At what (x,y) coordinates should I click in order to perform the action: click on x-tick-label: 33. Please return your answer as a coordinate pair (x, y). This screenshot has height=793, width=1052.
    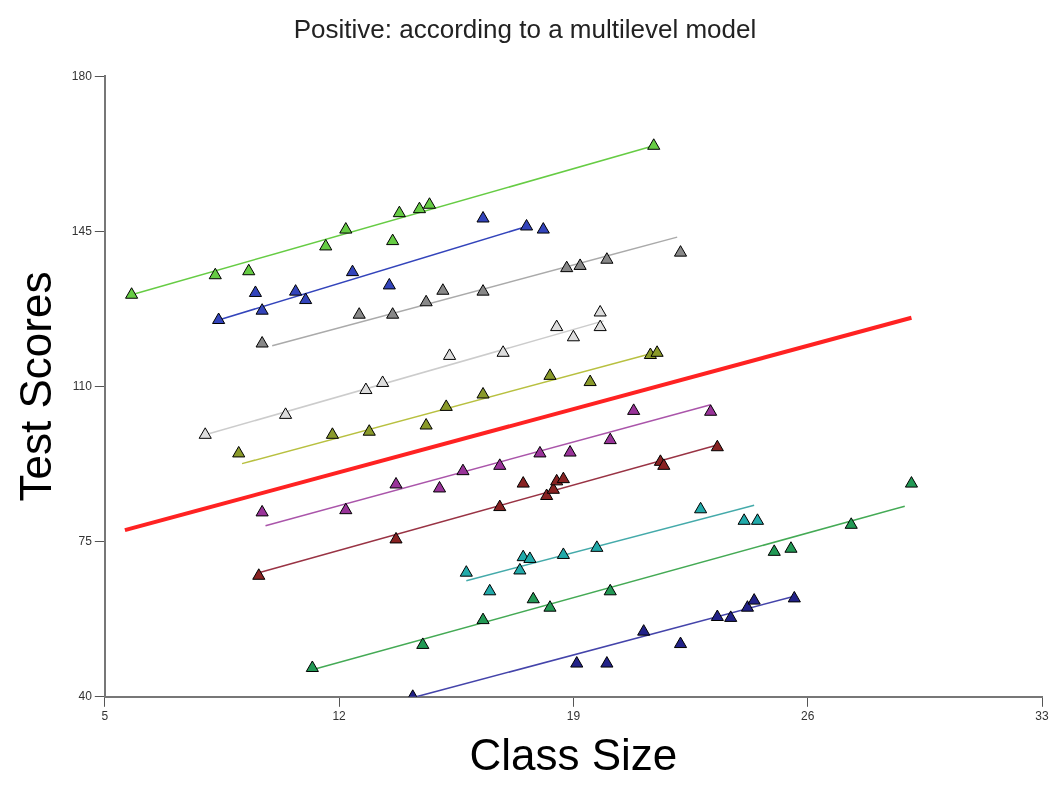
    Looking at the image, I should click on (1042, 716).